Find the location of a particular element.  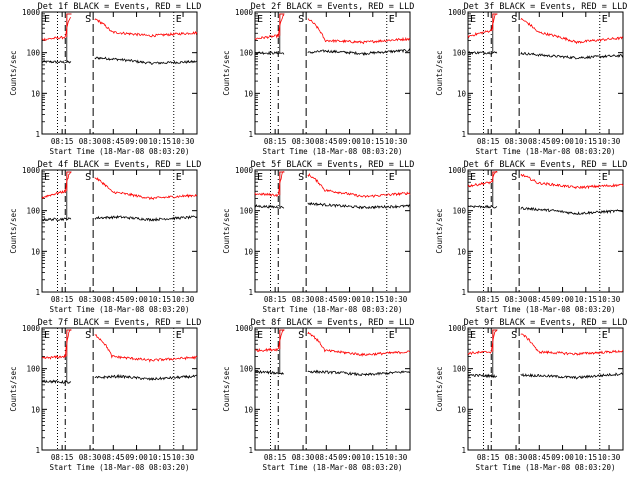

panel-title: Det 4f BLACK = Events, RED = LLD is located at coordinates (120, 165).